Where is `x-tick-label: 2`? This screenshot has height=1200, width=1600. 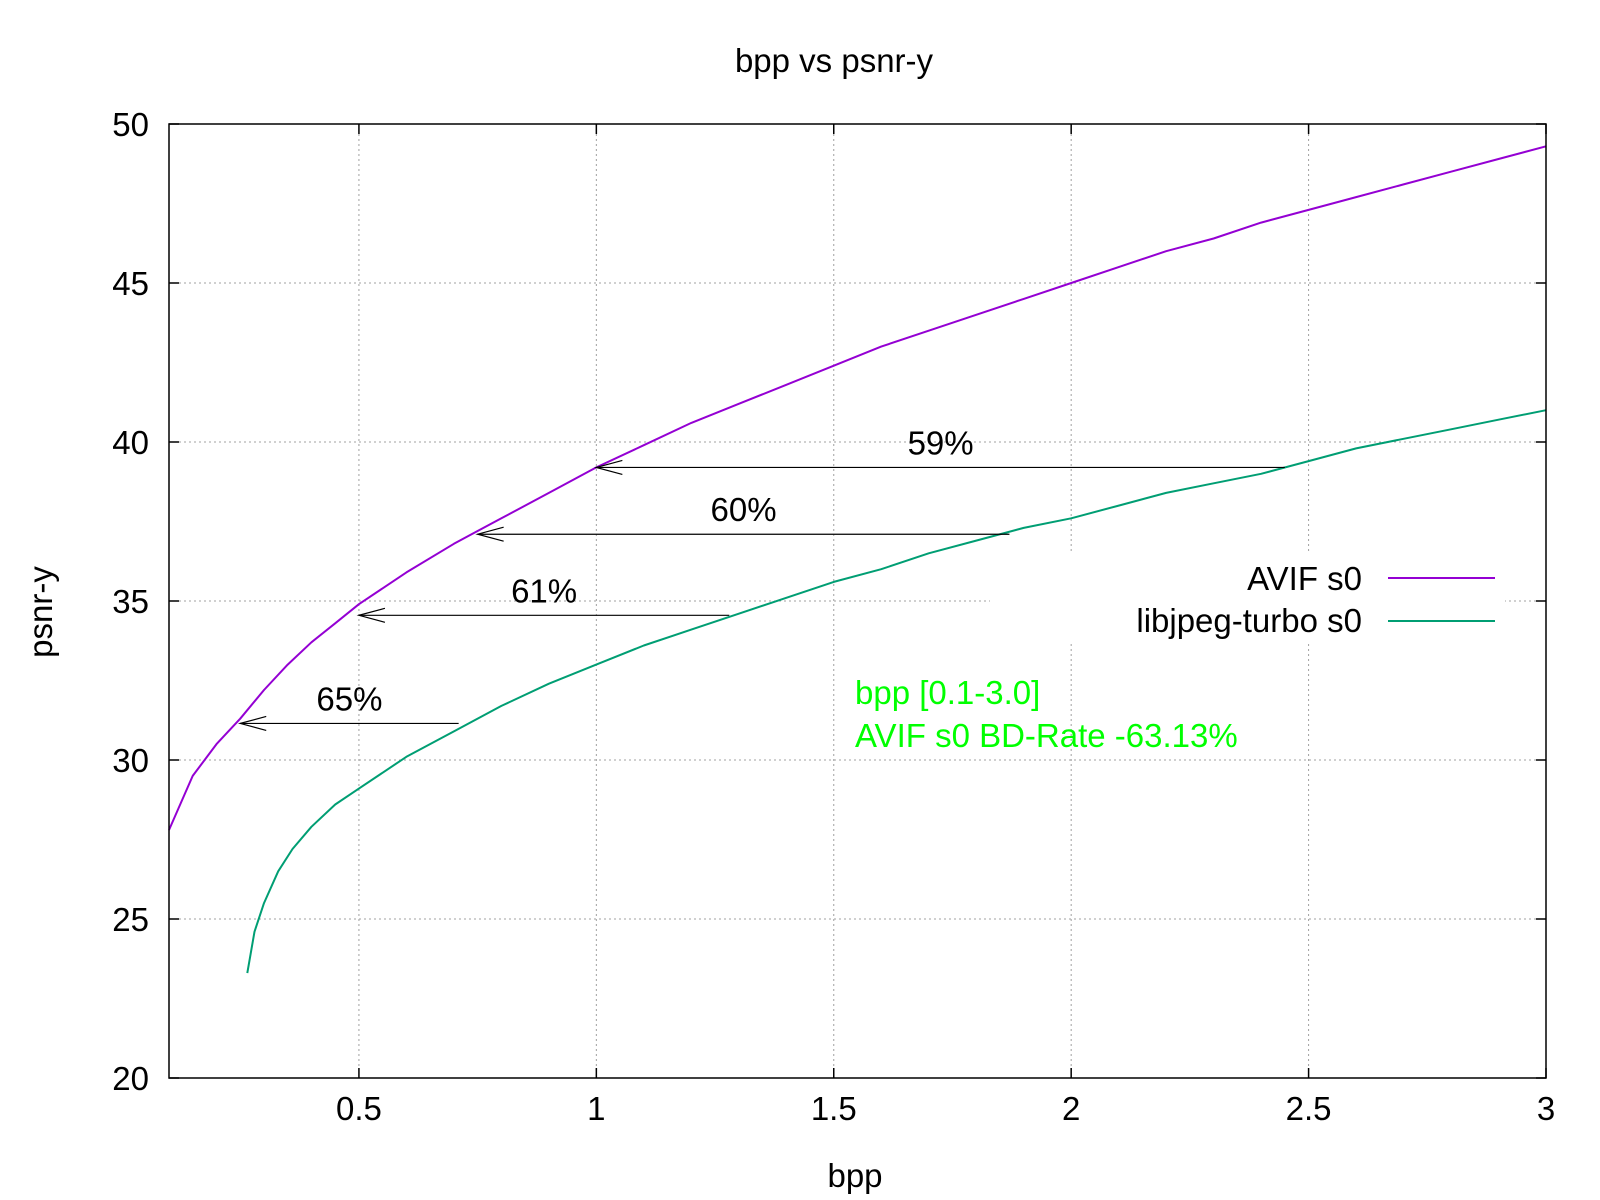 x-tick-label: 2 is located at coordinates (1071, 1108).